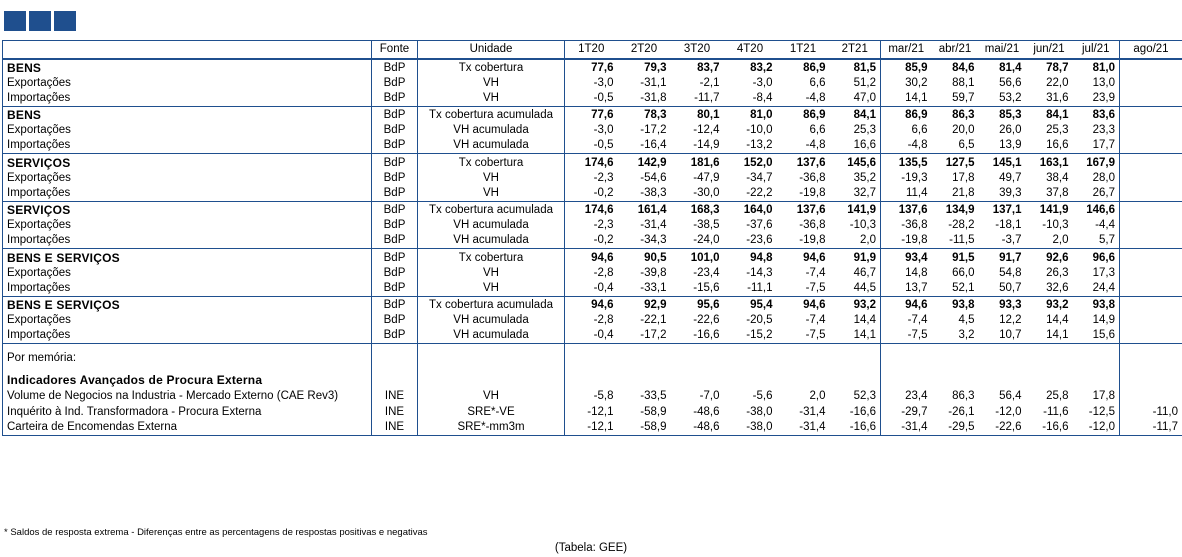  Describe the element at coordinates (750, 288) in the screenshot. I see `row-value: -11,1` at that location.